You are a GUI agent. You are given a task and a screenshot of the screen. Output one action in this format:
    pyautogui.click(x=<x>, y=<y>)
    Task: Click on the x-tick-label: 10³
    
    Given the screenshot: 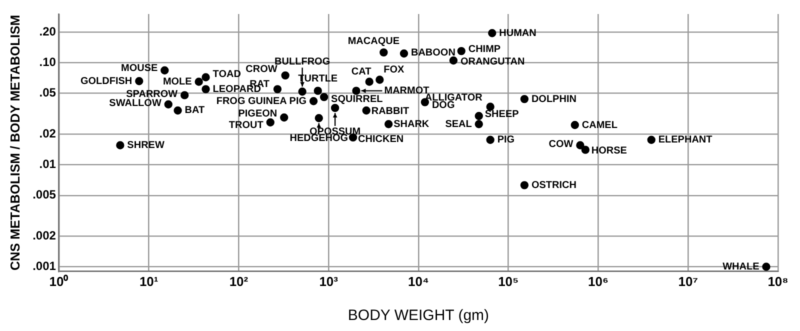 What is the action you would take?
    pyautogui.click(x=329, y=281)
    